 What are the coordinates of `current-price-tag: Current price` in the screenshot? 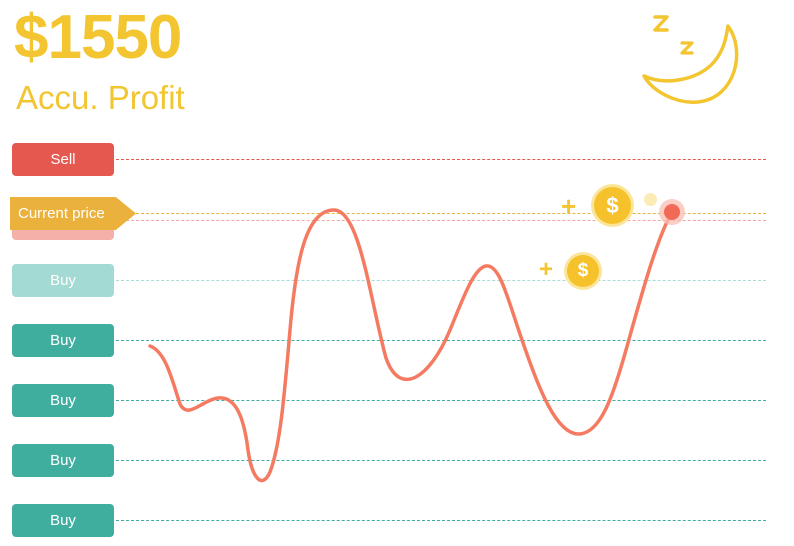 It's located at (73, 213).